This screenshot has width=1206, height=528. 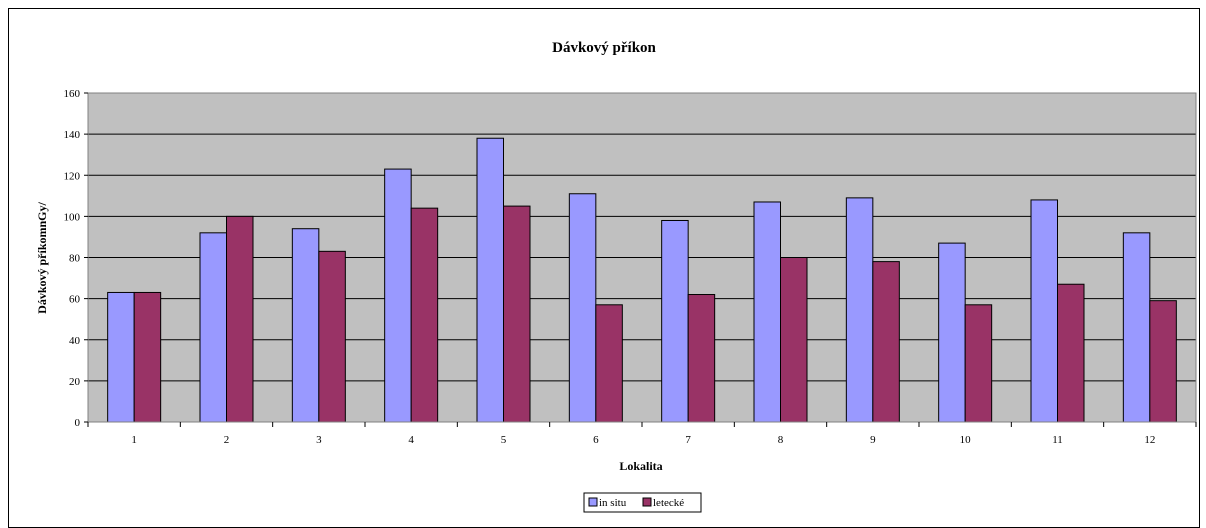 I want to click on x-tick-label: 9, so click(x=873, y=440).